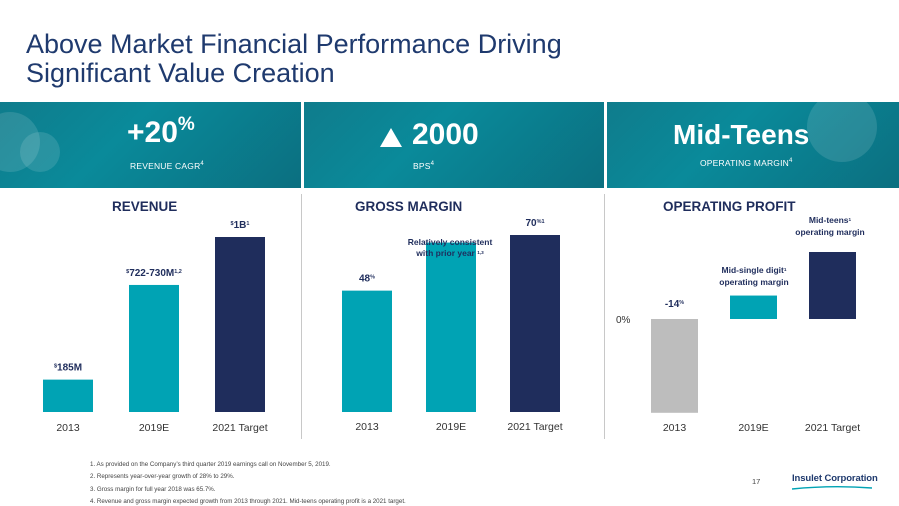  What do you see at coordinates (424, 166) in the screenshot?
I see `banner-label: BPS4` at bounding box center [424, 166].